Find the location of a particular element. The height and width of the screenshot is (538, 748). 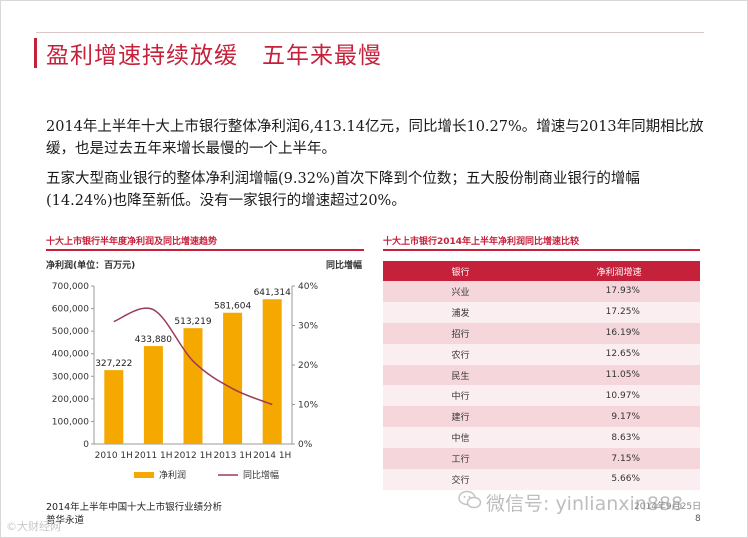

report-date: 2014年9月25日 is located at coordinates (668, 507).